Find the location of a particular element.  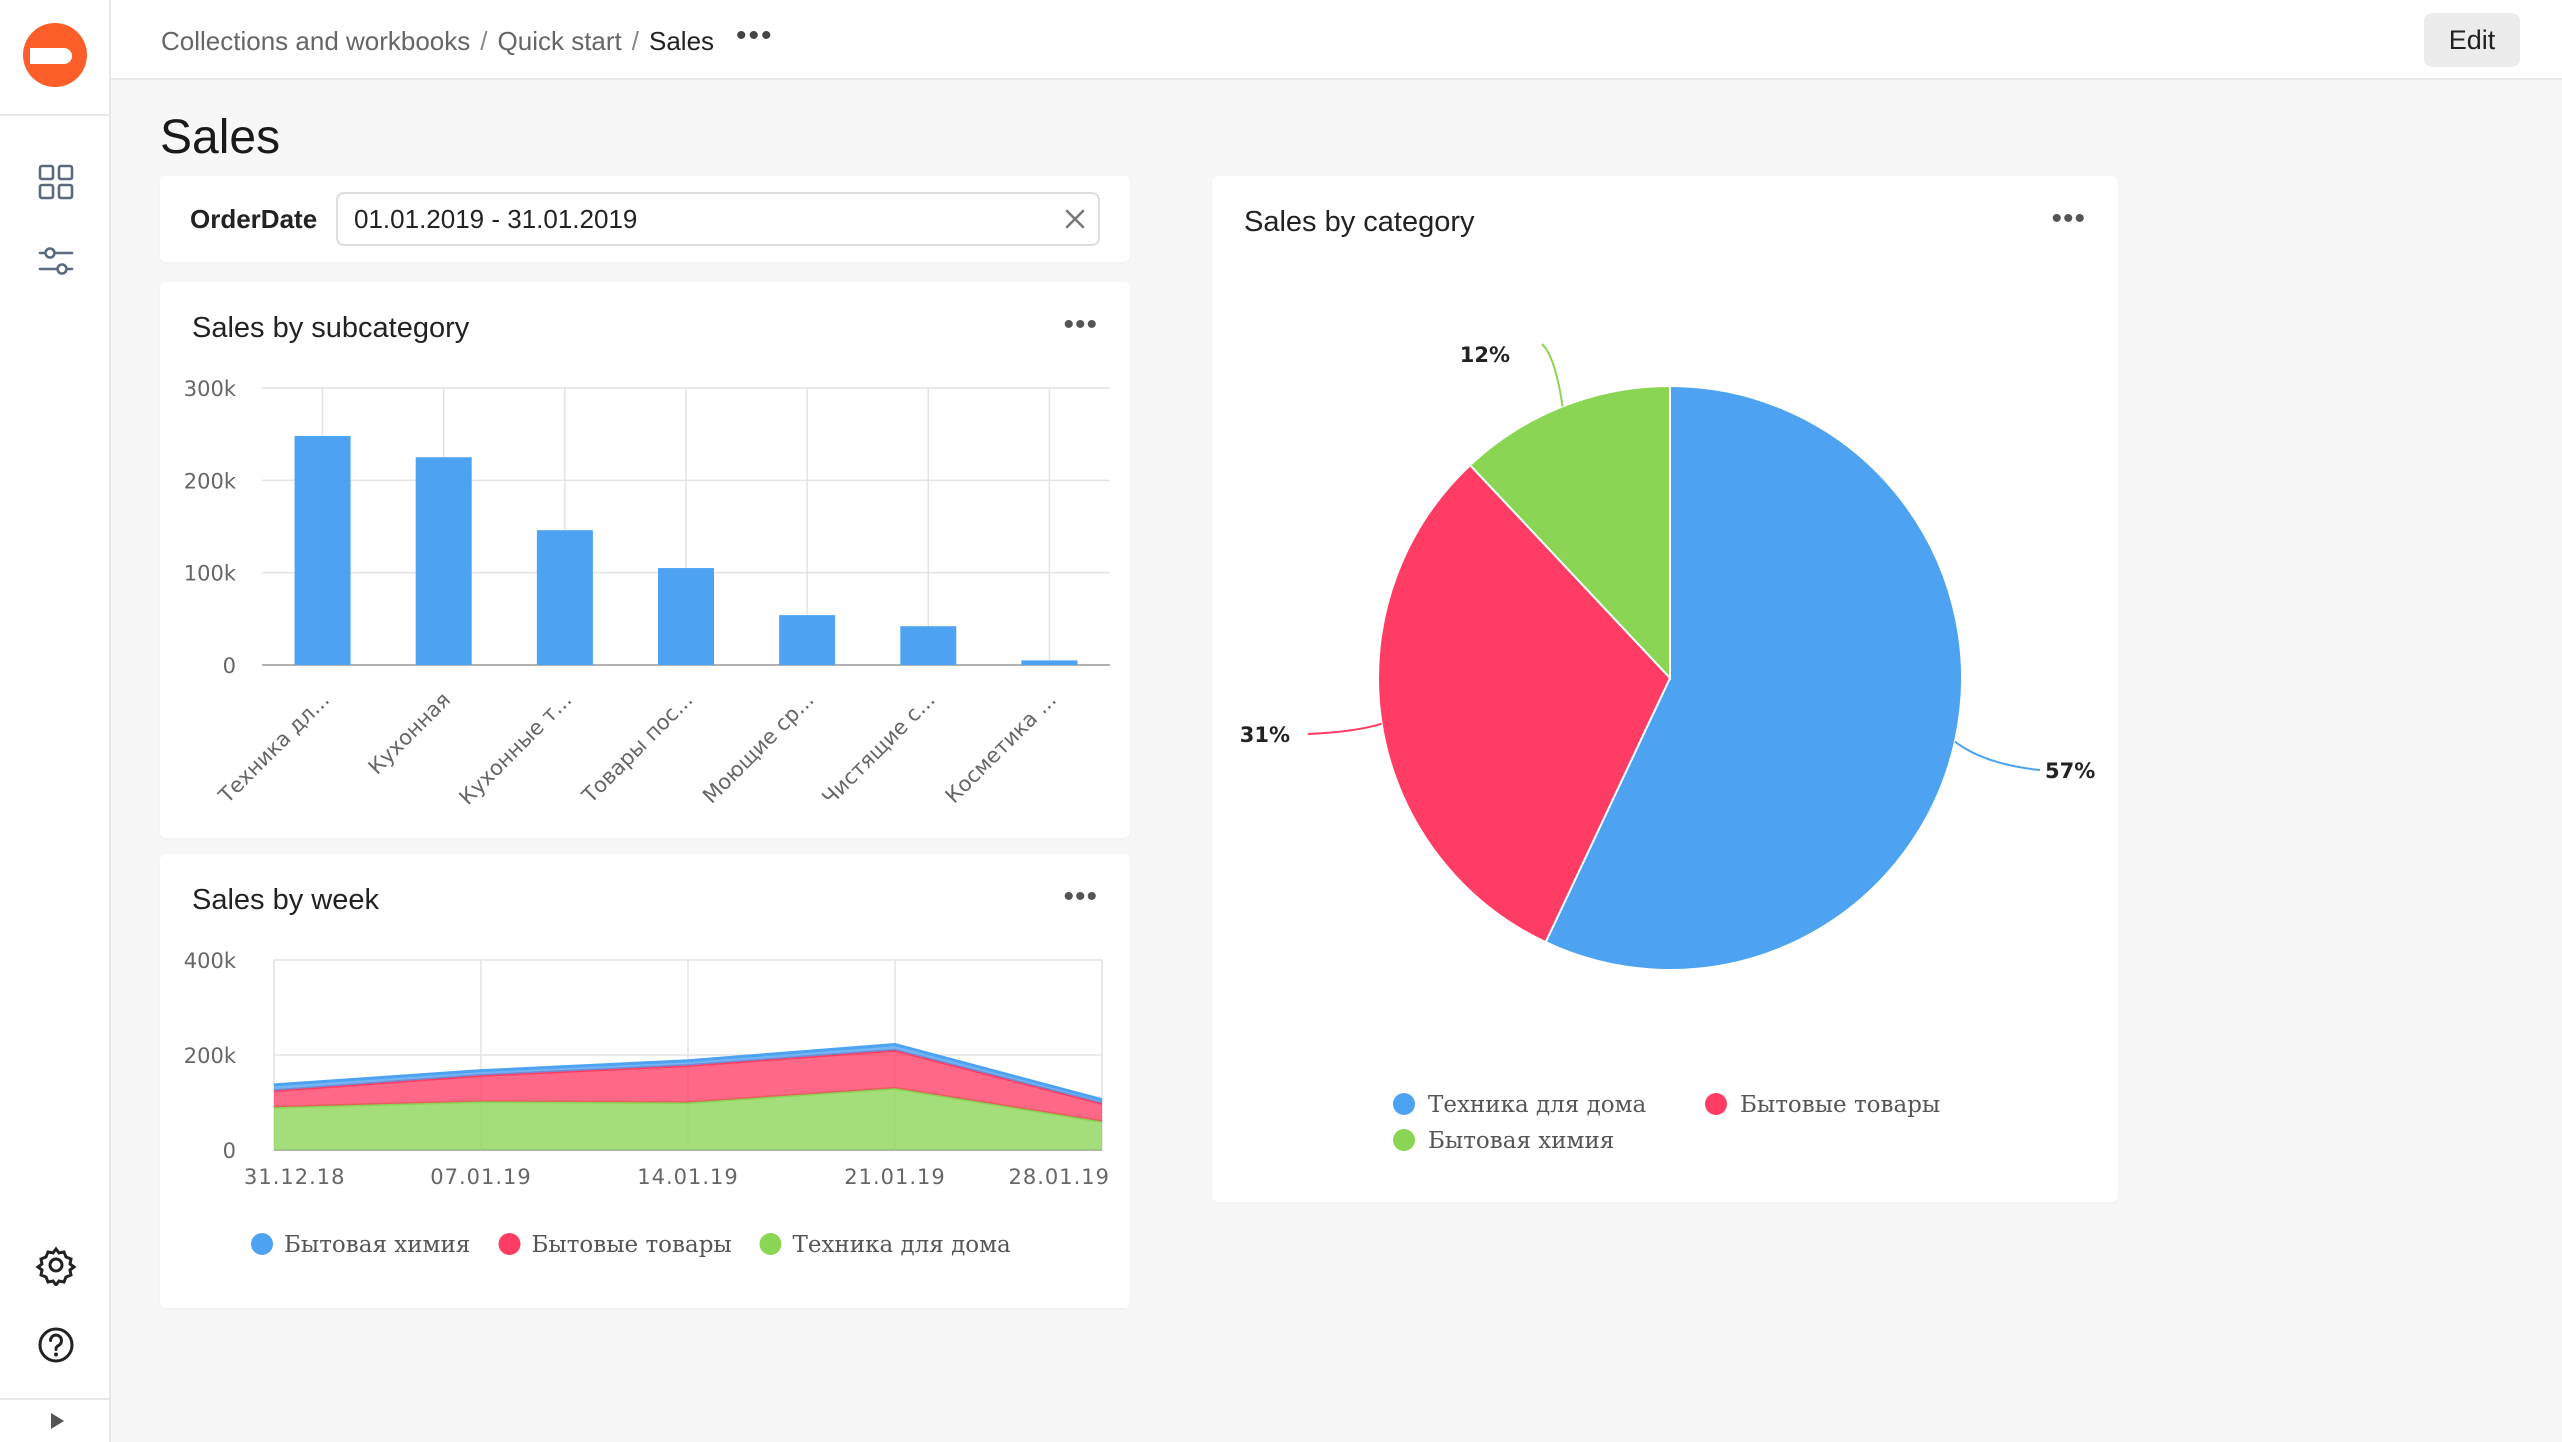

category-title: Sales by category is located at coordinates (1359, 222).